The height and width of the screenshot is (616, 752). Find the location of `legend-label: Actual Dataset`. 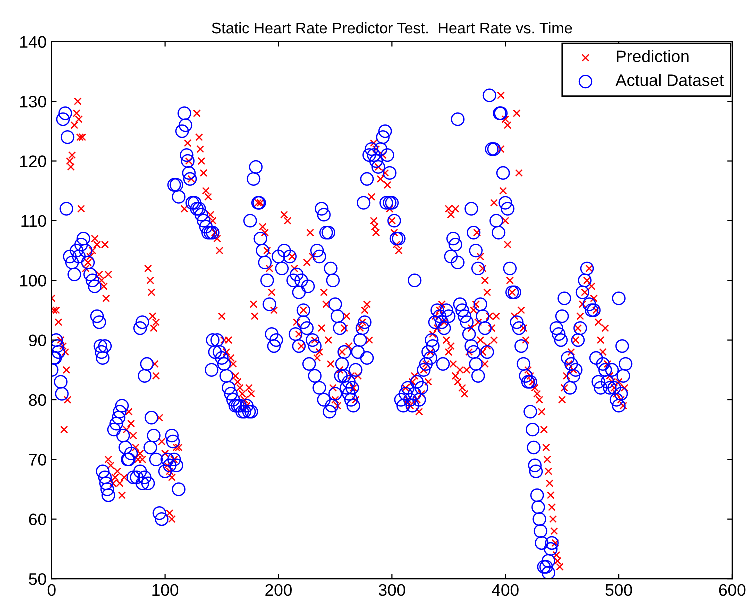

legend-label: Actual Dataset is located at coordinates (670, 80).